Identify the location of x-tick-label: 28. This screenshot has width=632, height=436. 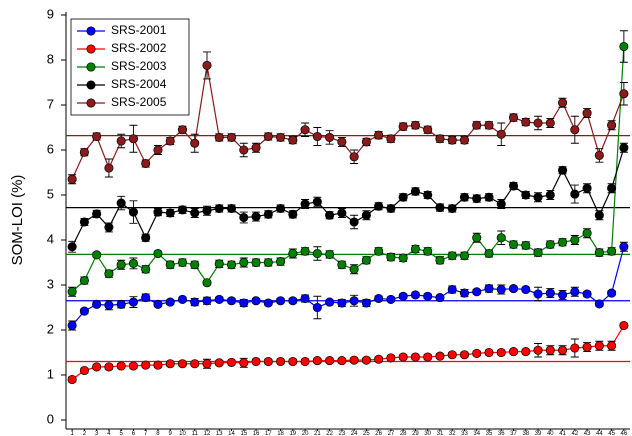
(403, 433).